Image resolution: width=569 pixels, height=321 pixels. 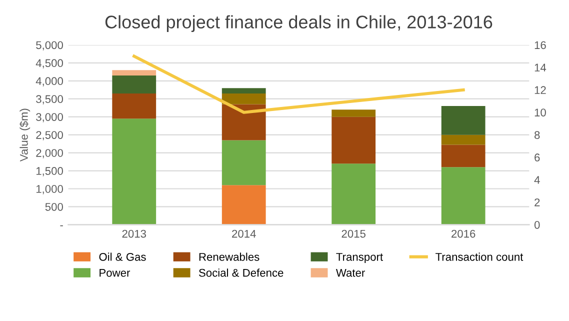 What do you see at coordinates (298, 84) in the screenshot?
I see `line-series` at bounding box center [298, 84].